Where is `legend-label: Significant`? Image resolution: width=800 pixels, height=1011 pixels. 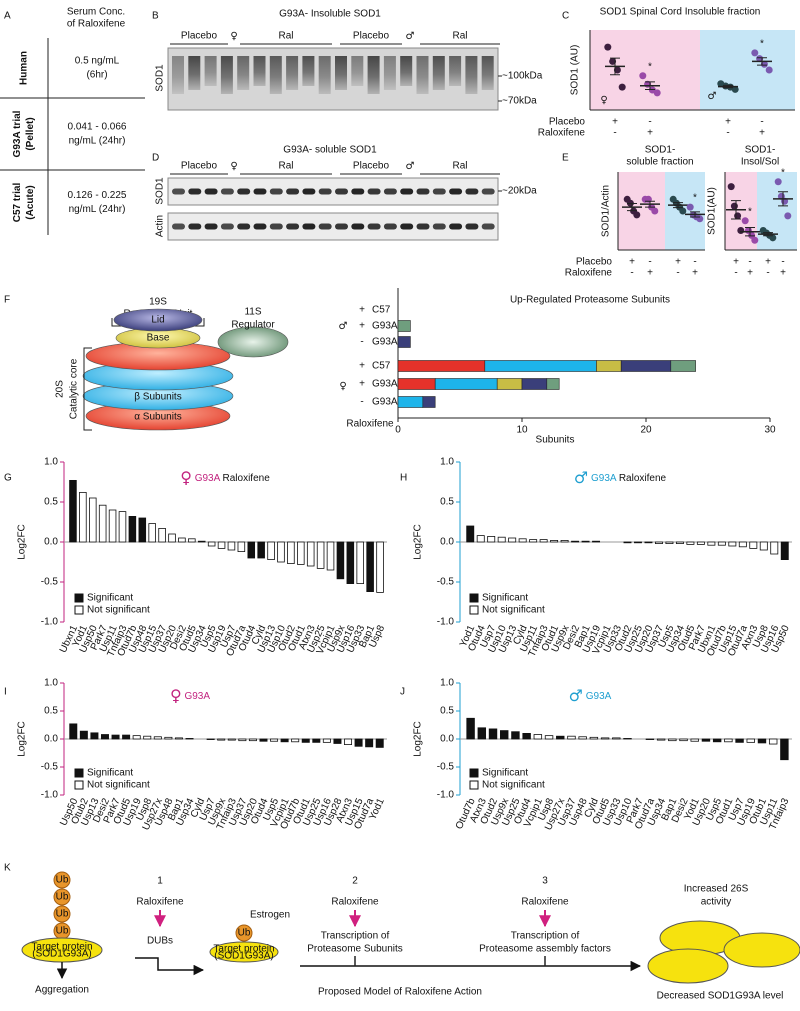 legend-label: Significant is located at coordinates (505, 598).